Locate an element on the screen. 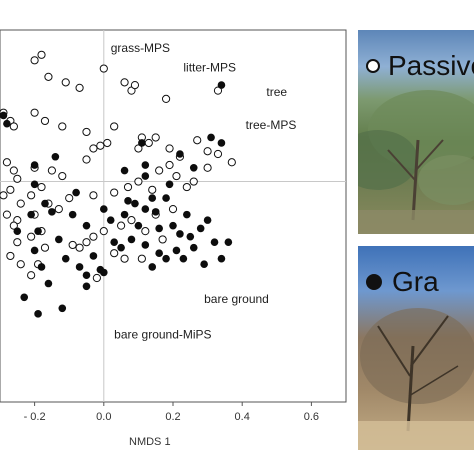 The height and width of the screenshot is (474, 474). grazed-site-photo: Gra is located at coordinates (416, 348).